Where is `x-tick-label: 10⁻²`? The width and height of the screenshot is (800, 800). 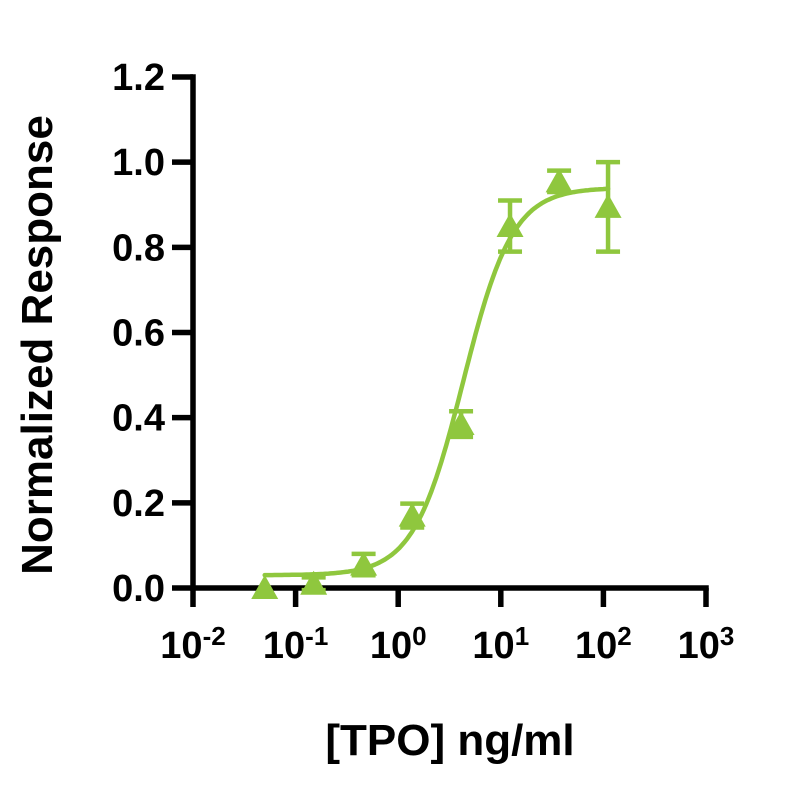
x-tick-label: 10⁻² is located at coordinates (192, 644).